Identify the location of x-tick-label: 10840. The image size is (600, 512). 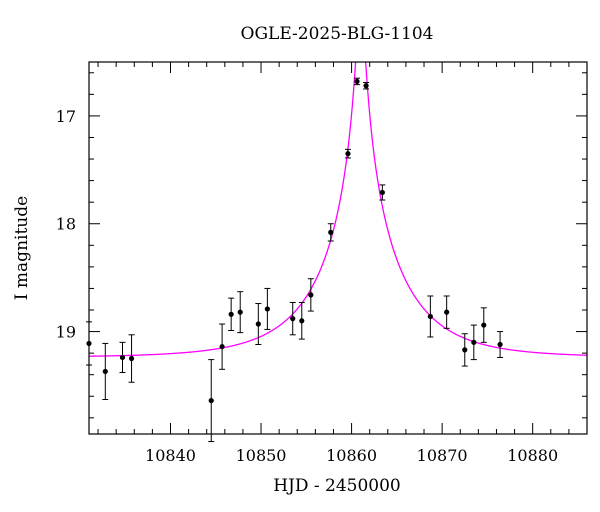
(170, 455).